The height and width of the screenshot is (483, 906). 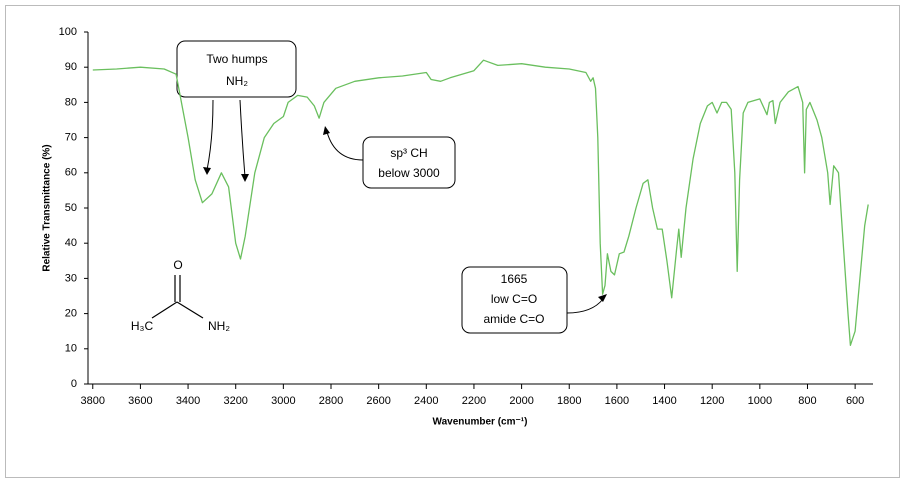 What do you see at coordinates (68, 32) in the screenshot?
I see `y-tick-label: 100` at bounding box center [68, 32].